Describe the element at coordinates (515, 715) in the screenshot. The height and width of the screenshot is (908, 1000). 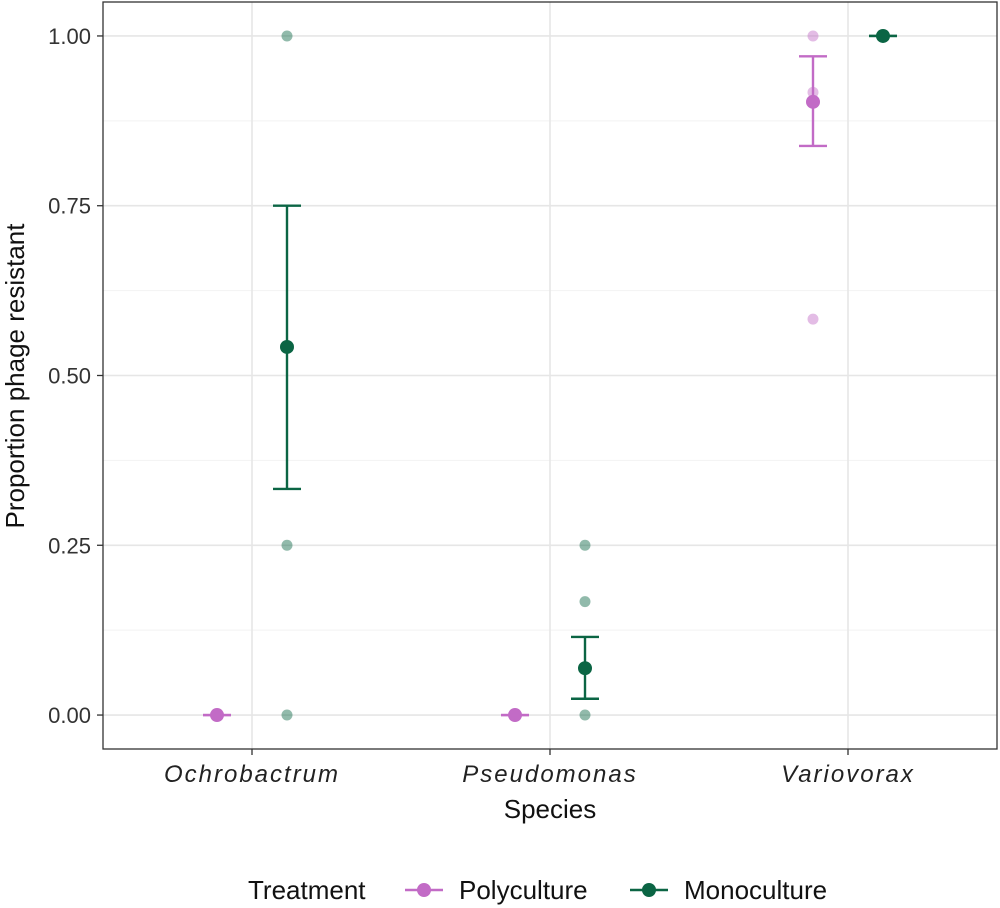
I see `mean-point-polyculture-pseudomonas` at that location.